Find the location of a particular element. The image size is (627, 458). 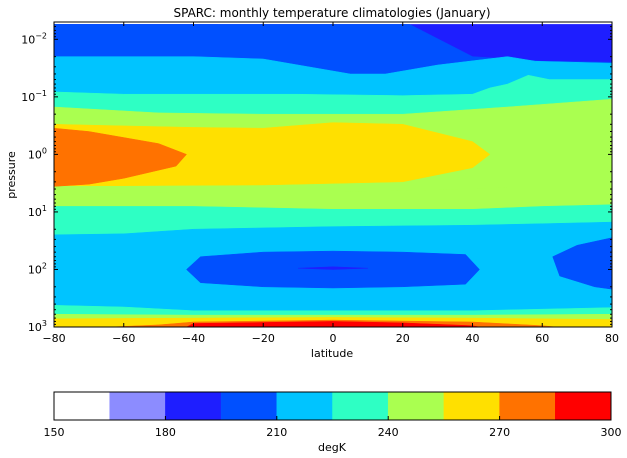

x-tick-label: 60 is located at coordinates (542, 338).